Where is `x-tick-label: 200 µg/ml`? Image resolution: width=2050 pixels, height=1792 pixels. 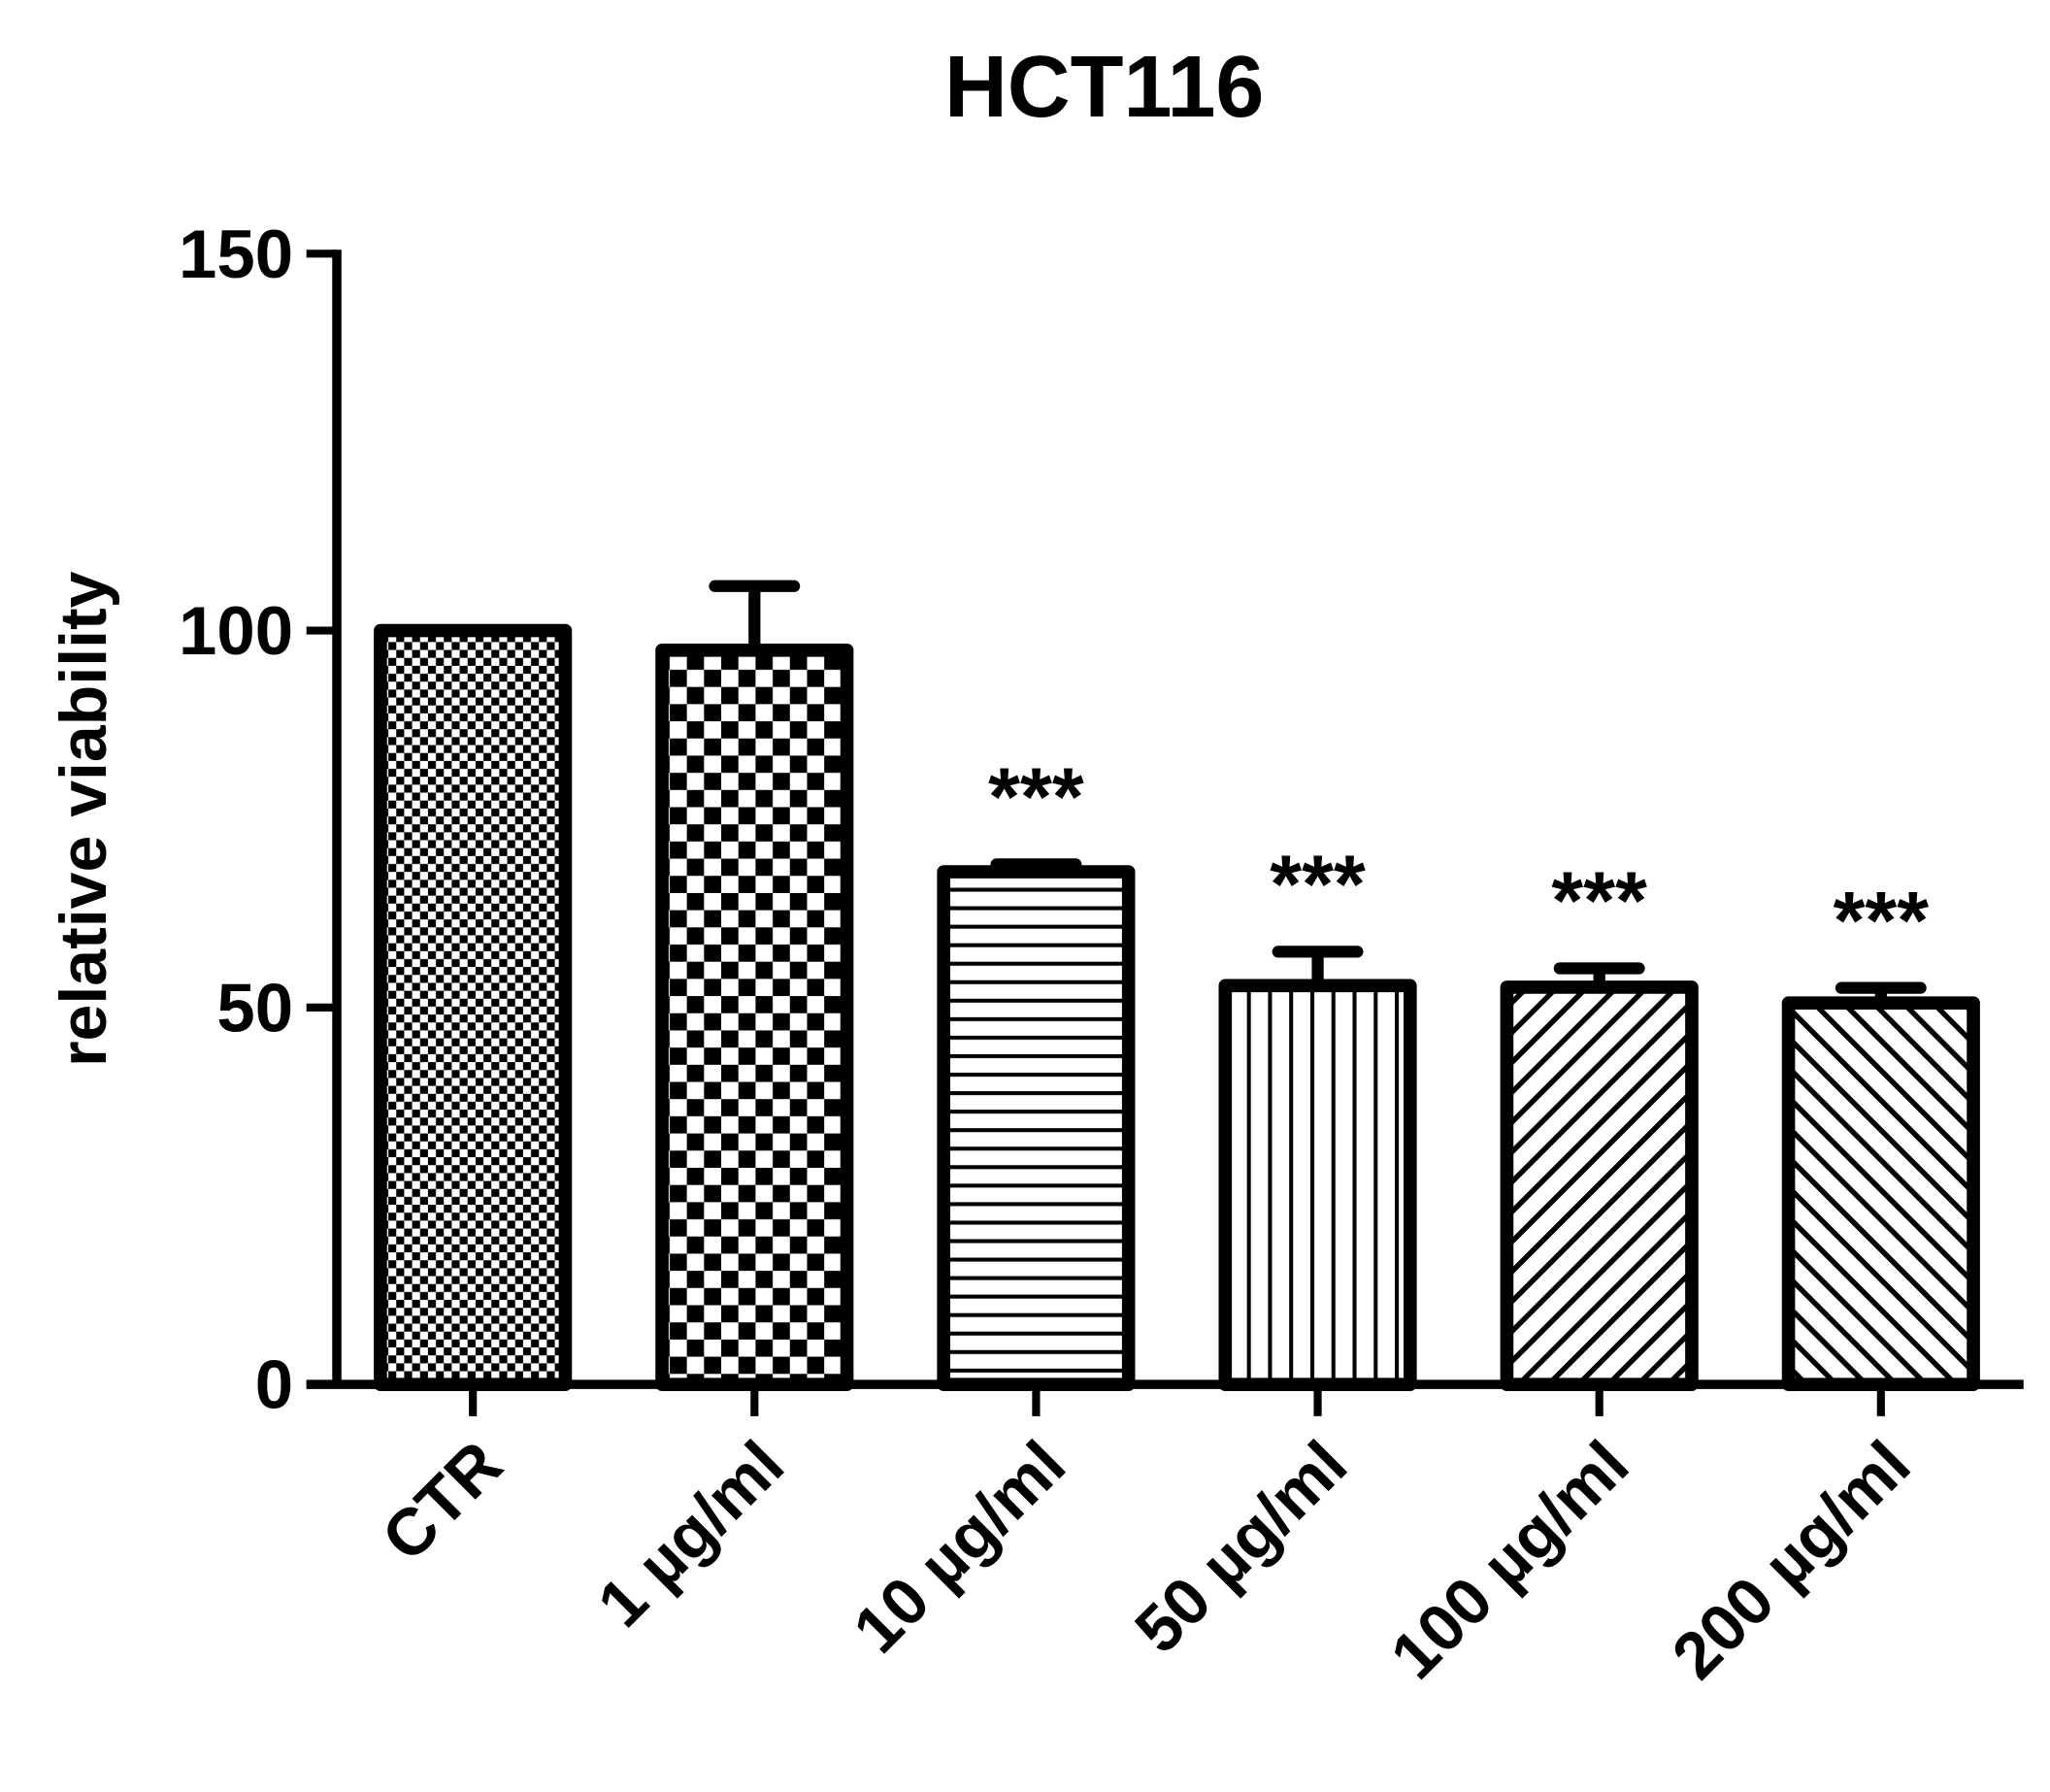
x-tick-label: 200 µg/ml is located at coordinates (1791, 1560).